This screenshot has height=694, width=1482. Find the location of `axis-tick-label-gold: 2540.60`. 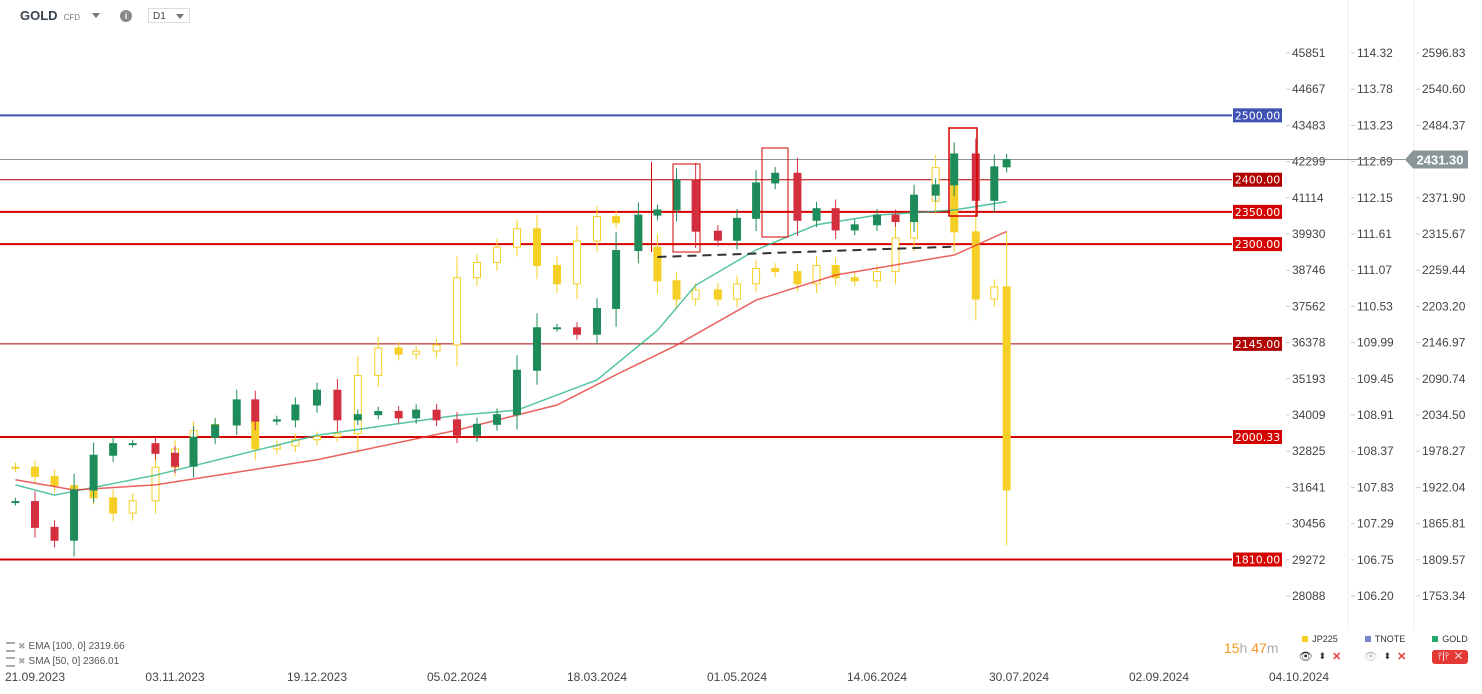

axis-tick-label-gold: 2540.60 is located at coordinates (1444, 89).